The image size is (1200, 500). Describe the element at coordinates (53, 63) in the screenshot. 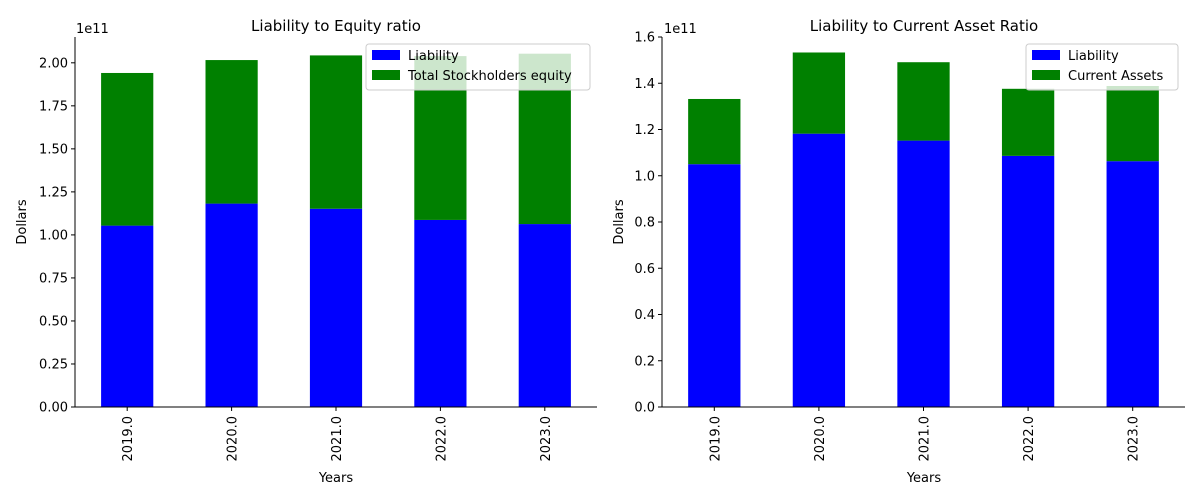

I see `y-tick-label: 2.00` at that location.